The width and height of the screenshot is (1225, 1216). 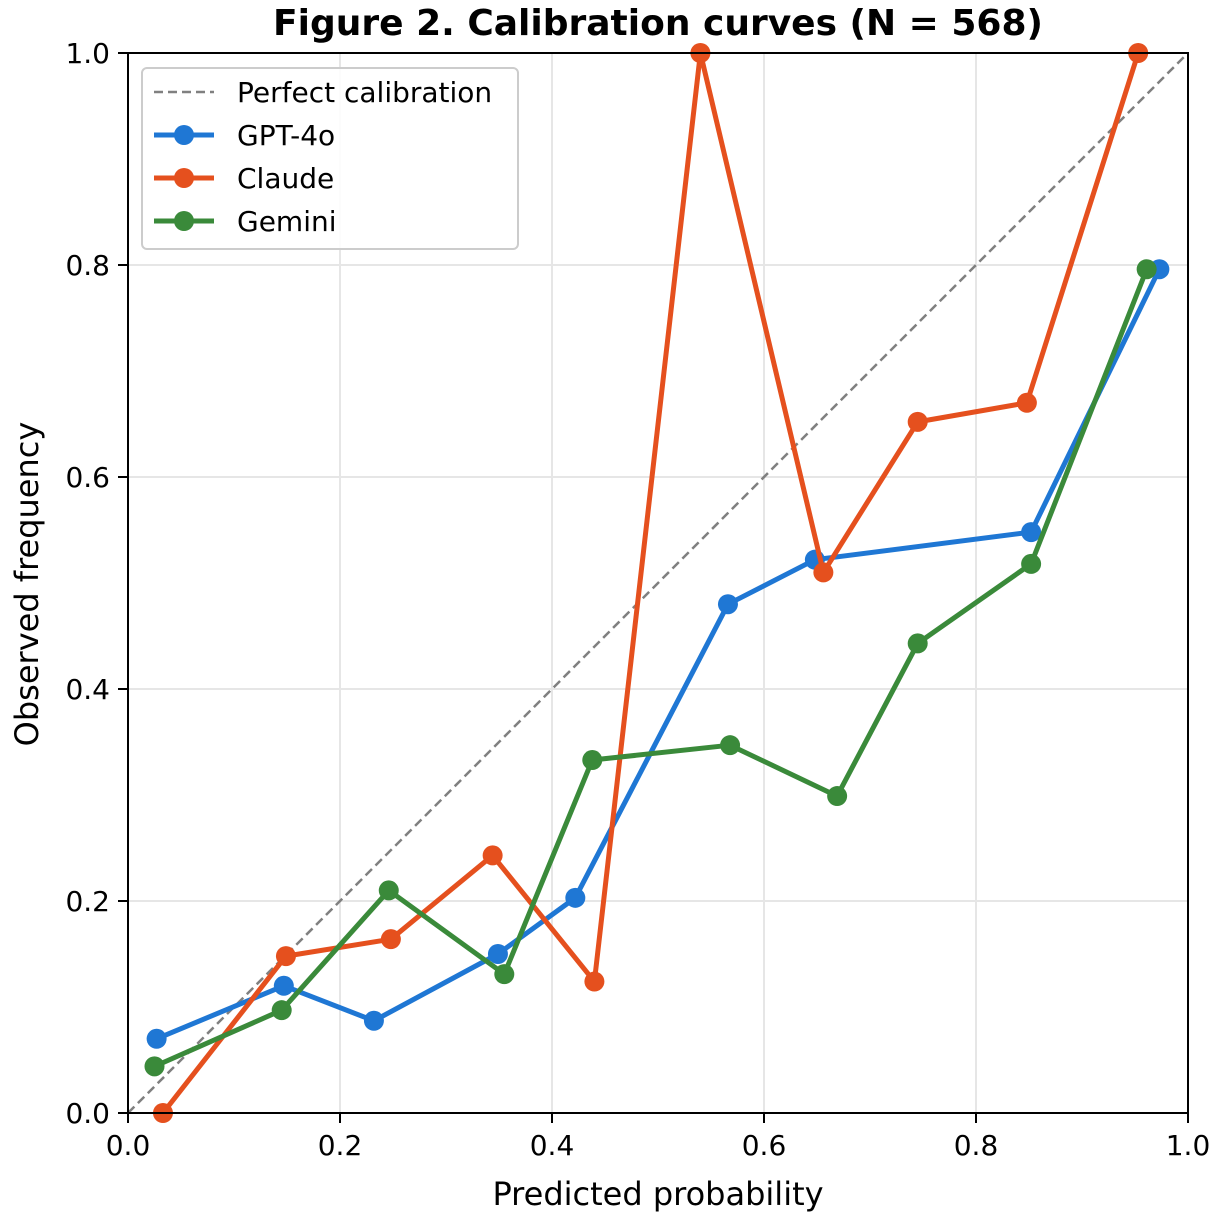 What do you see at coordinates (658, 23) in the screenshot?
I see `chart-title: Figure 2. Calibration curves (N = 568)` at bounding box center [658, 23].